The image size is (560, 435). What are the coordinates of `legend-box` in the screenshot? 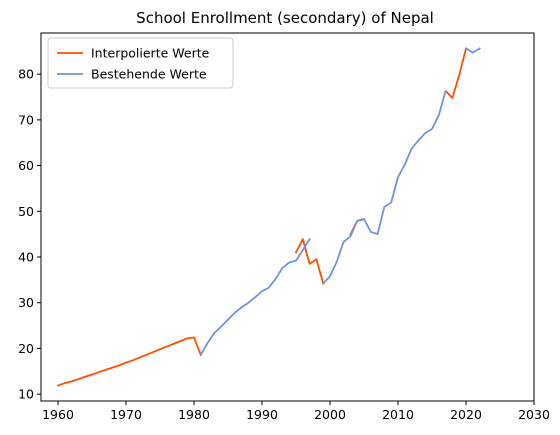 It's located at (140, 63).